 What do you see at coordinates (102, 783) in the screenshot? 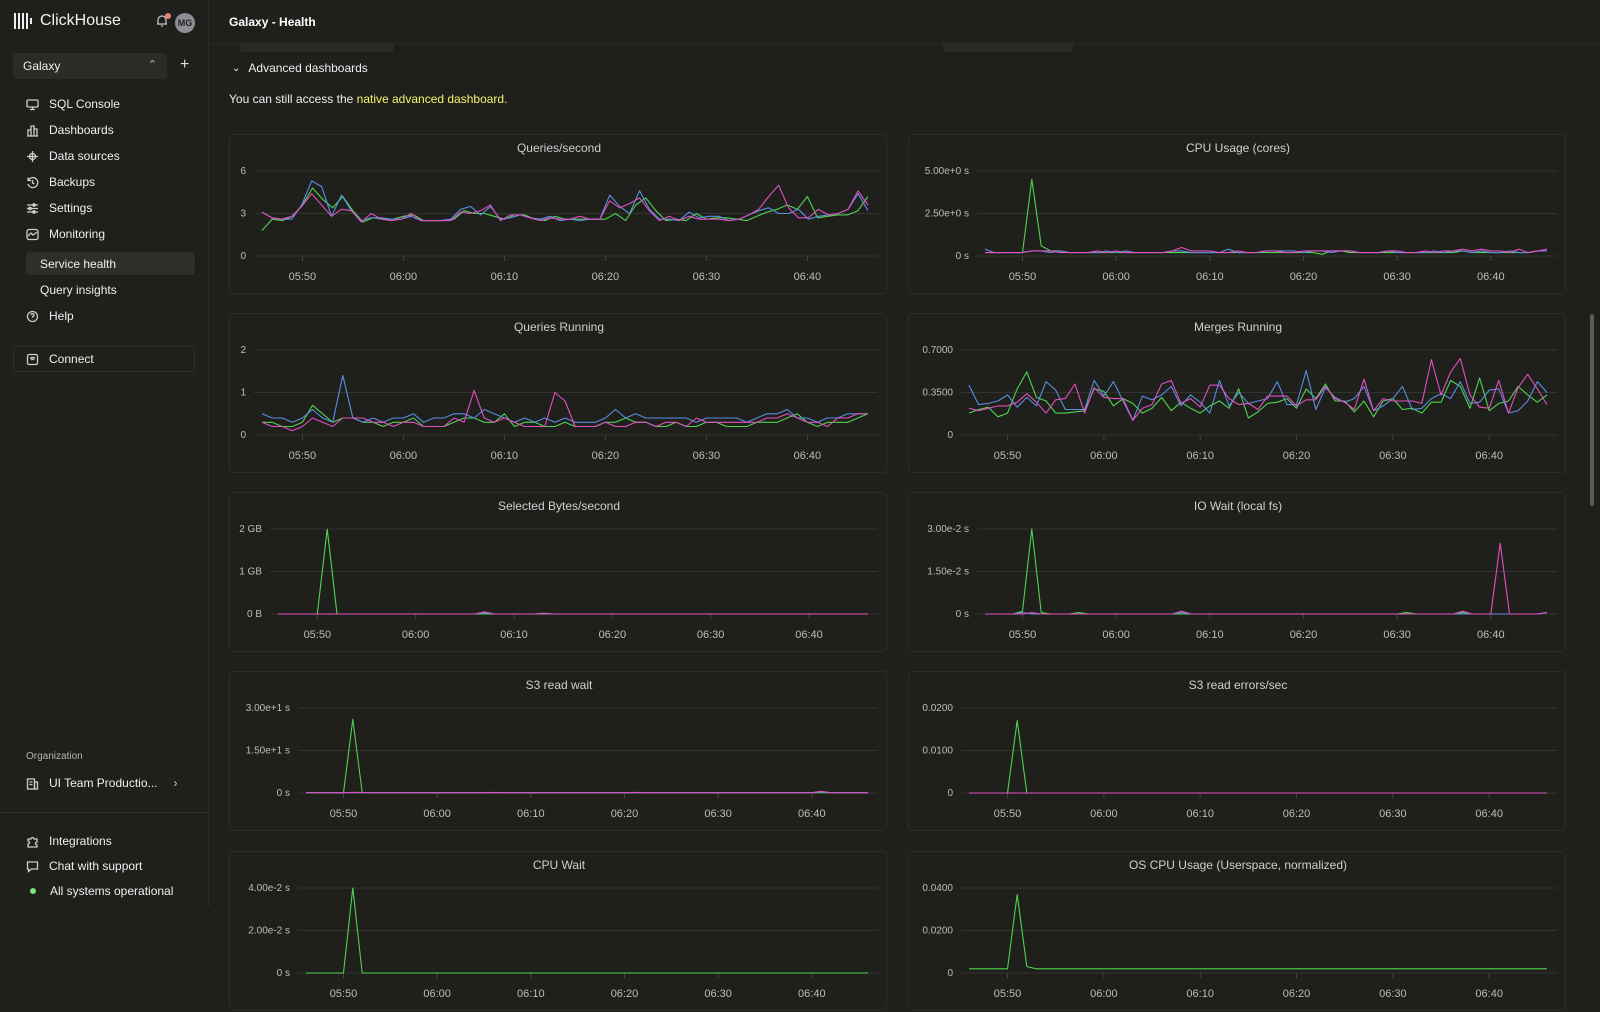
I see `organization-selector: UI Team Productio... ›` at bounding box center [102, 783].